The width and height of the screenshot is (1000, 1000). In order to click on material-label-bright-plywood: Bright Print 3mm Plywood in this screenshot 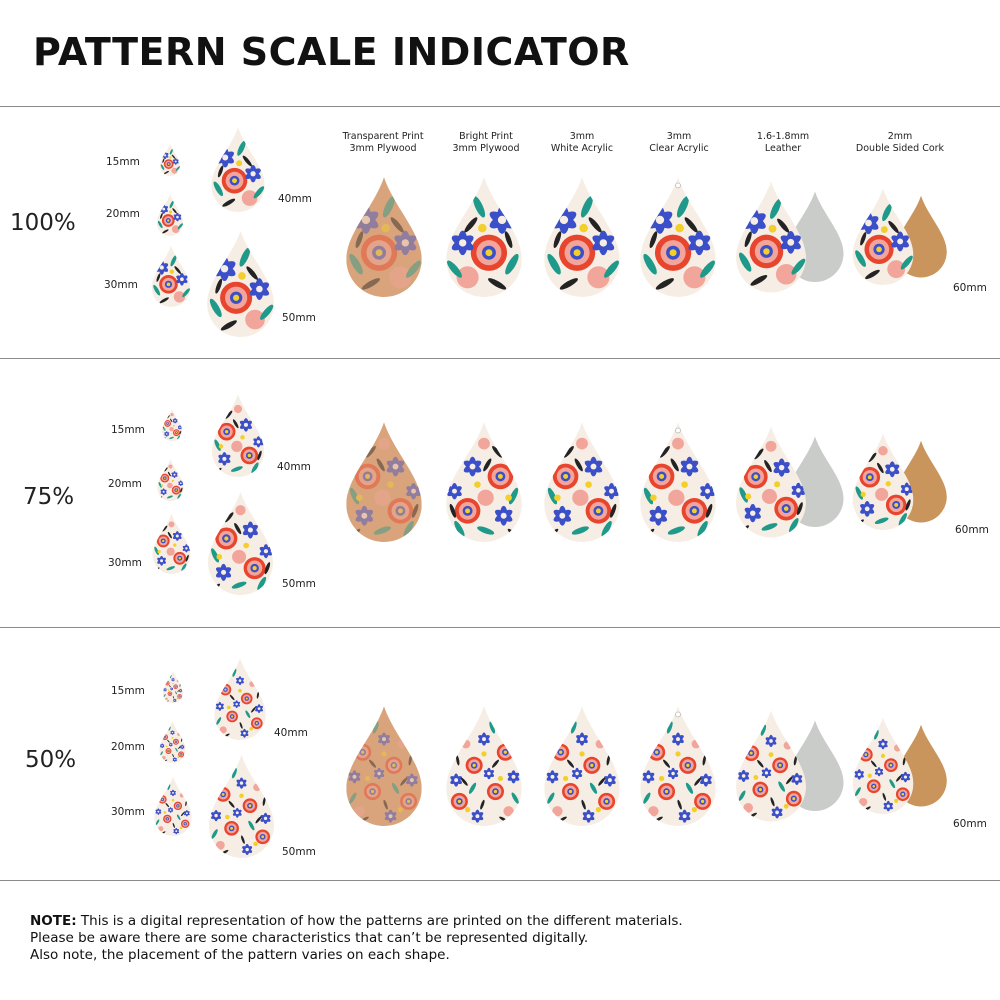, I will do `click(486, 142)`.